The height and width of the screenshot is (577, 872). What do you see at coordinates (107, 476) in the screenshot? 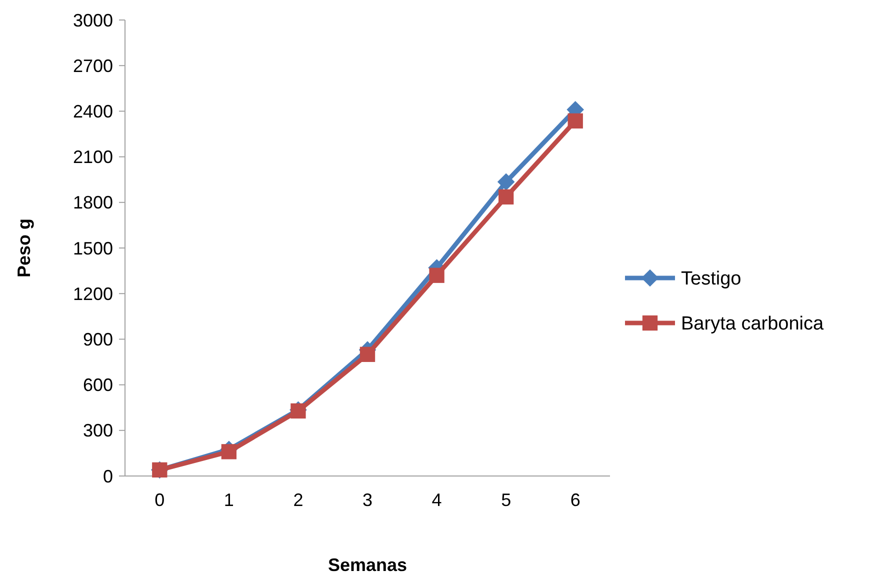
I see `y-tick-label: 0` at bounding box center [107, 476].